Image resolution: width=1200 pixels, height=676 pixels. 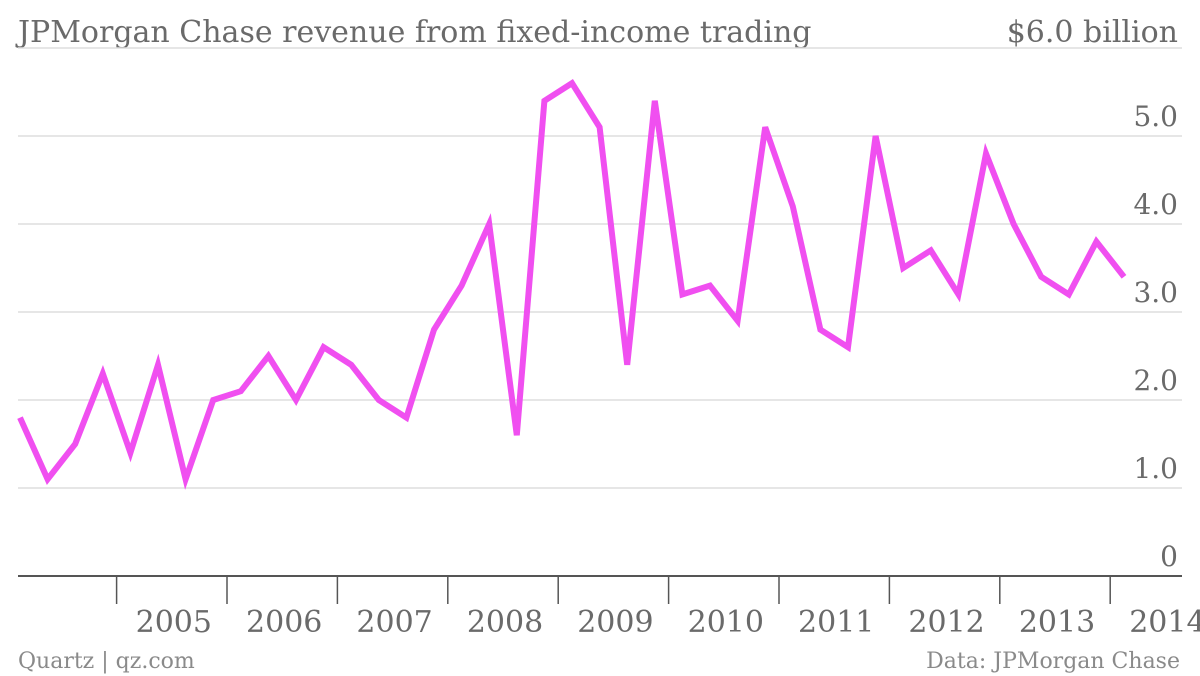 I want to click on x-tick-label: 2013, so click(x=1057, y=622).